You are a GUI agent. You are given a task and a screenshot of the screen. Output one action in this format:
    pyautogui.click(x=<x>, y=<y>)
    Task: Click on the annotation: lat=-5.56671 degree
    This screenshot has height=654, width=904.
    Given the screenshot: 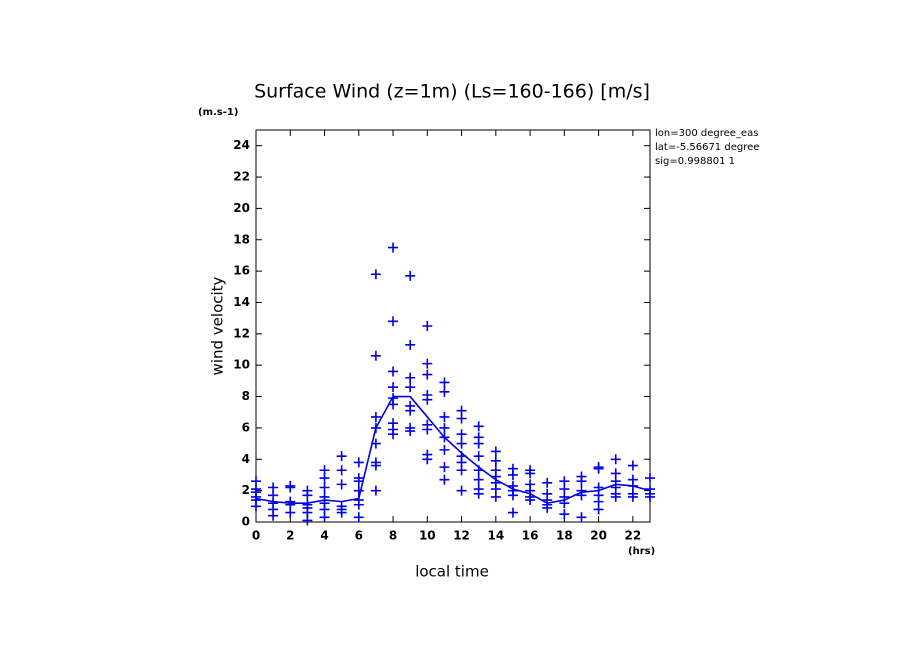 What is the action you would take?
    pyautogui.click(x=707, y=147)
    